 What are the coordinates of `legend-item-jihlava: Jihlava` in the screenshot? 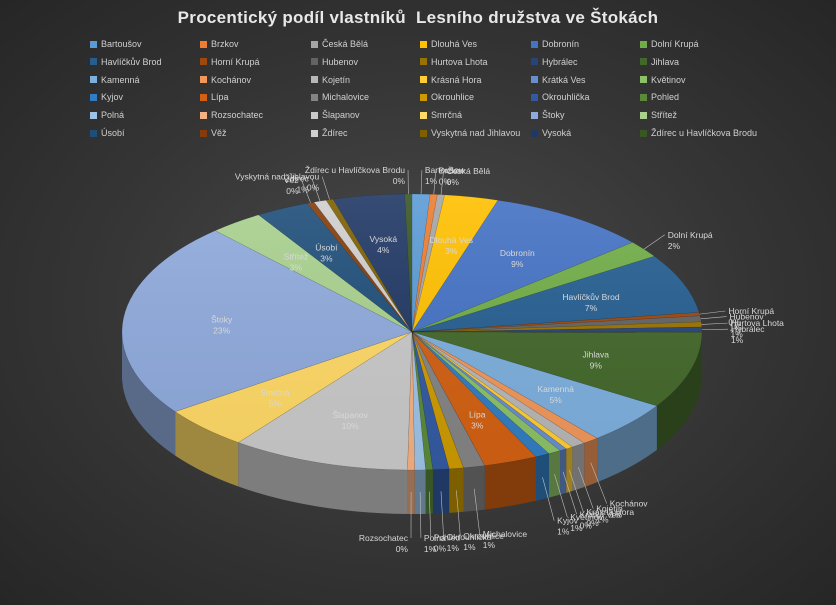 It's located at (659, 62).